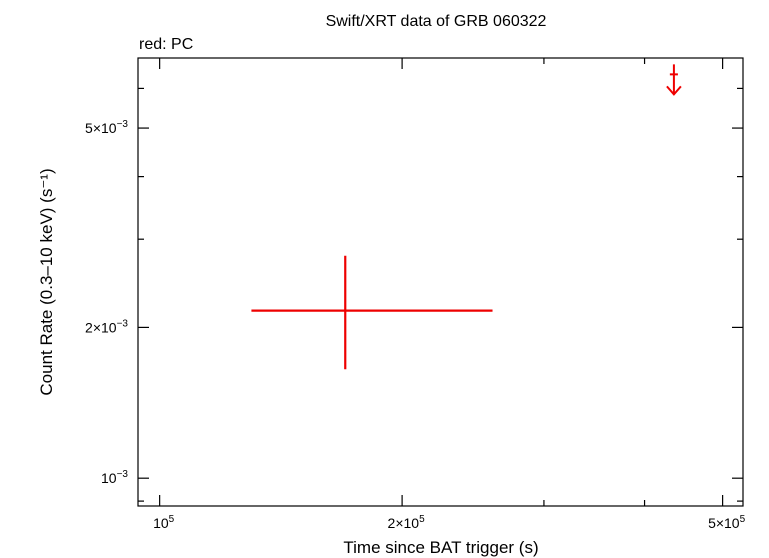 The height and width of the screenshot is (558, 769). What do you see at coordinates (436, 21) in the screenshot?
I see `chart-title: Swift/XRT data of GRB 060322` at bounding box center [436, 21].